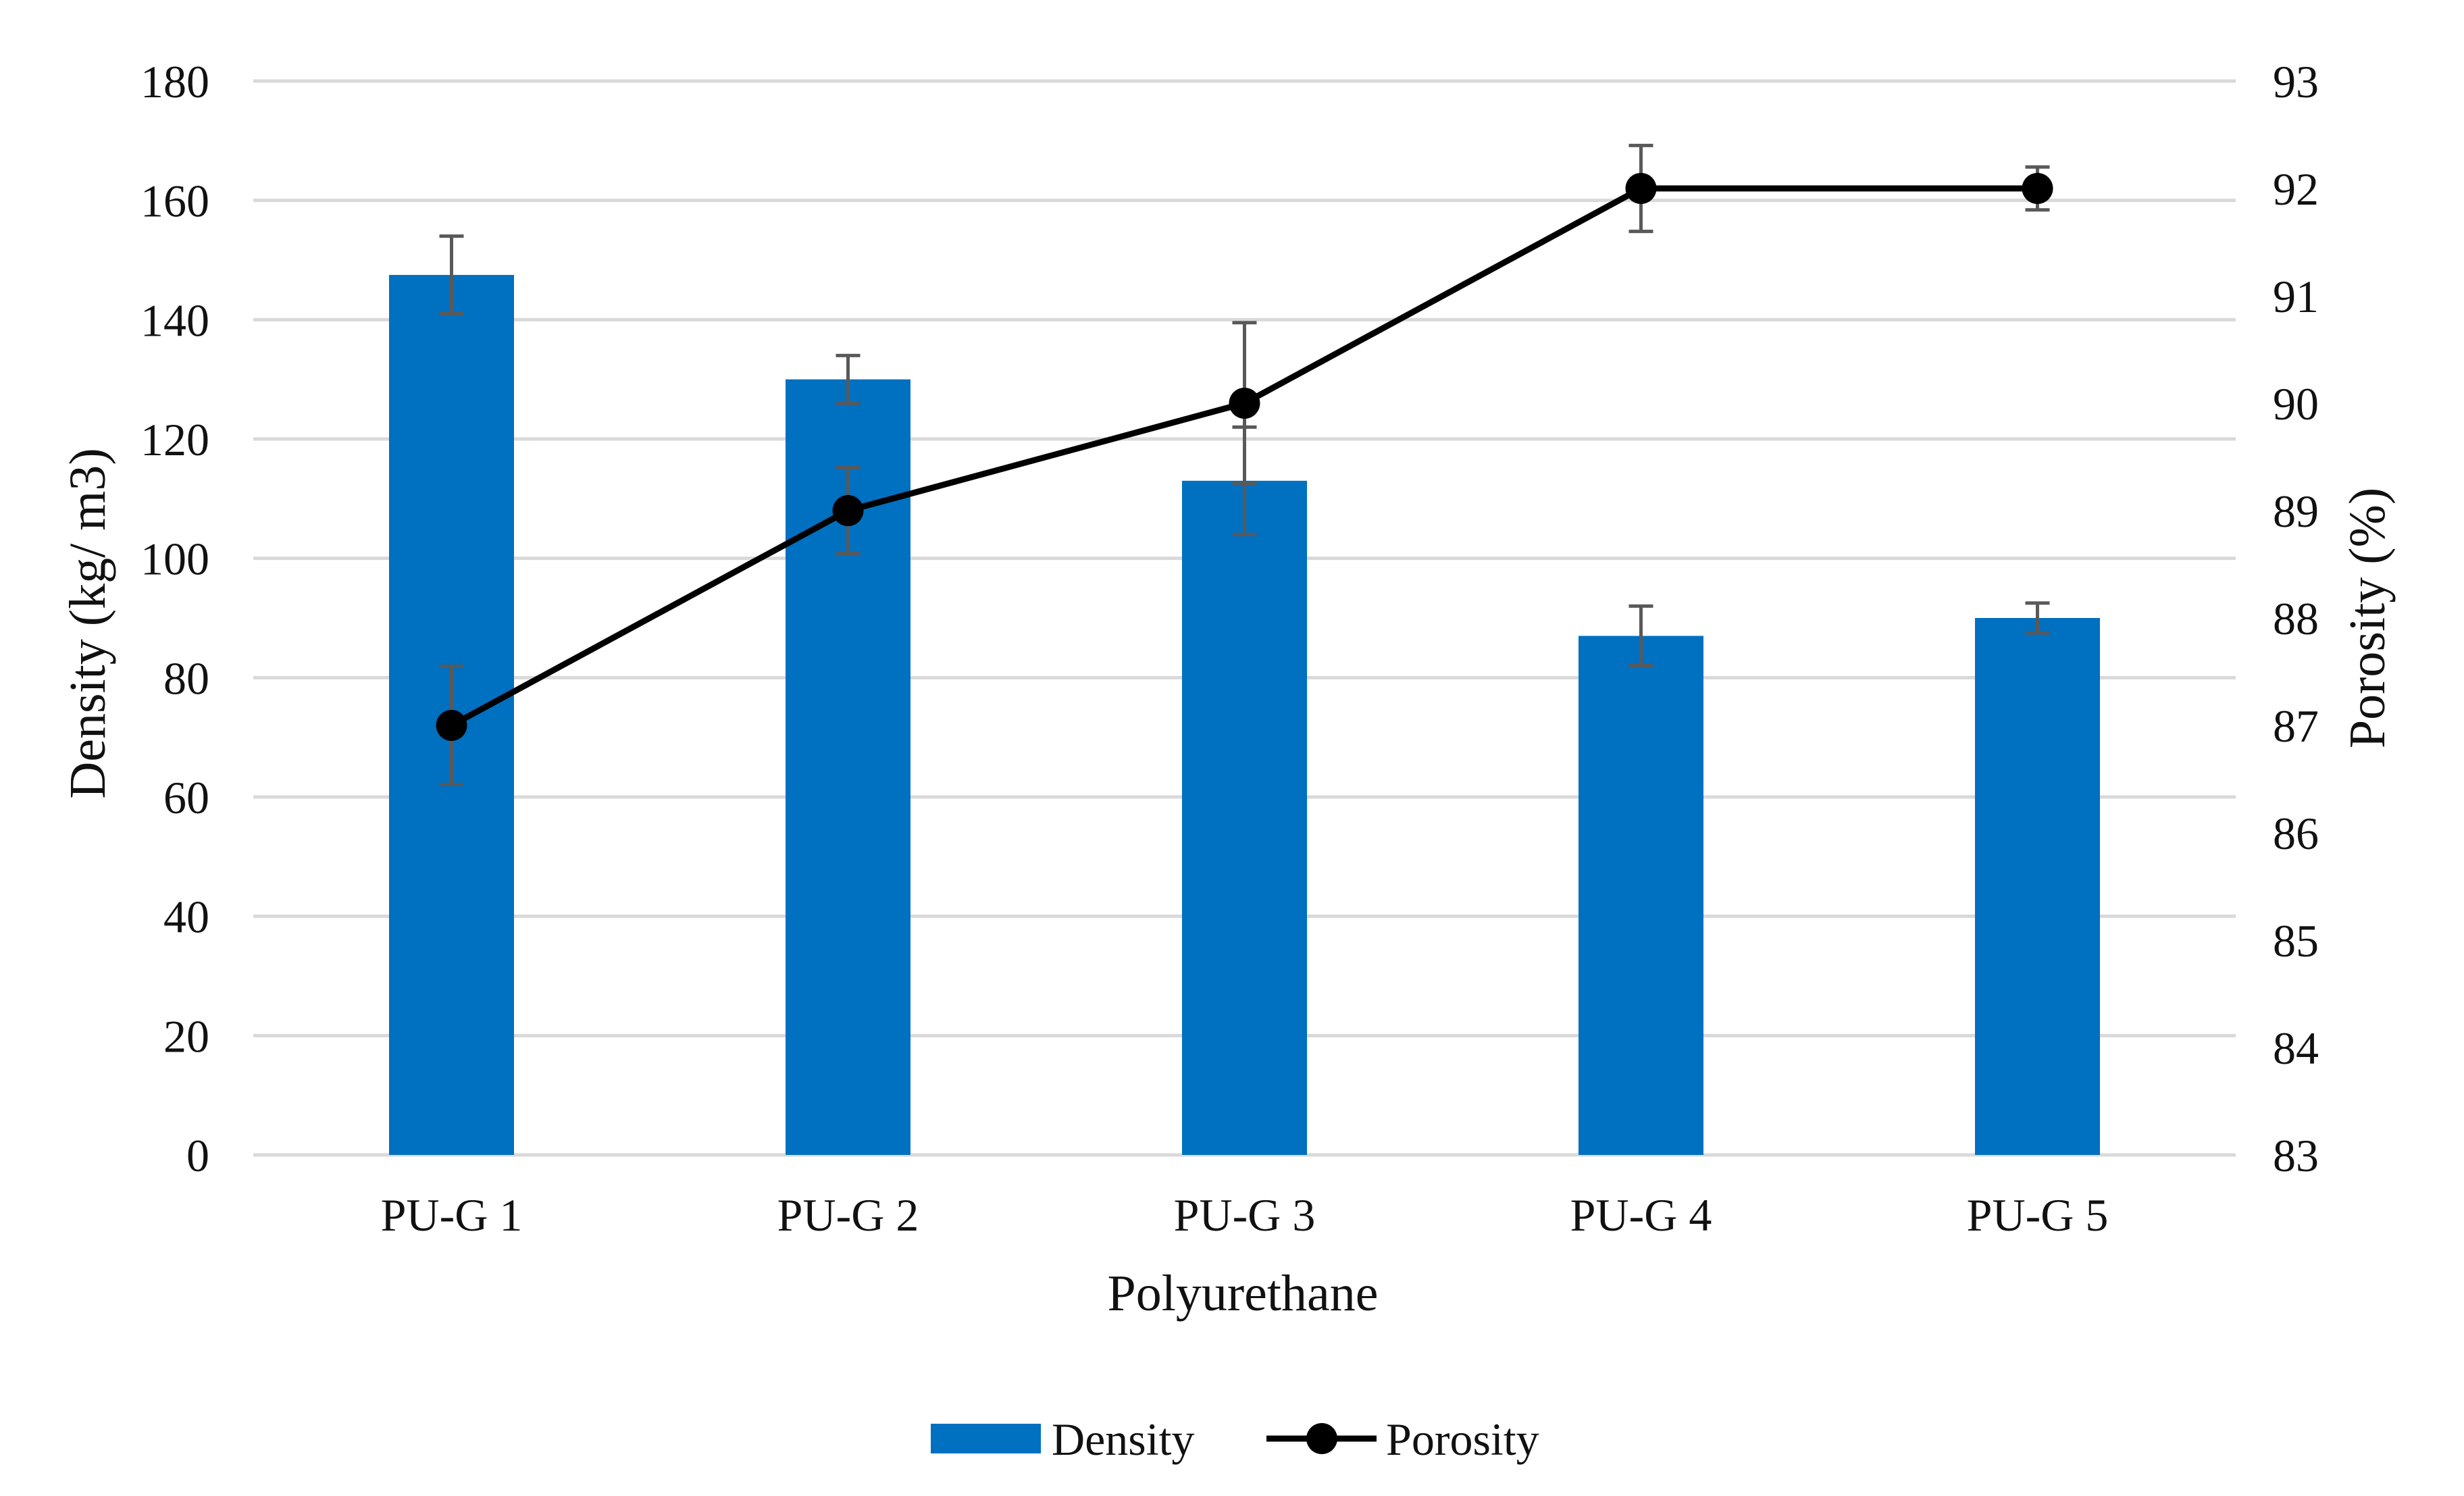  What do you see at coordinates (452, 1215) in the screenshot?
I see `x-tick-label: PU-G 1` at bounding box center [452, 1215].